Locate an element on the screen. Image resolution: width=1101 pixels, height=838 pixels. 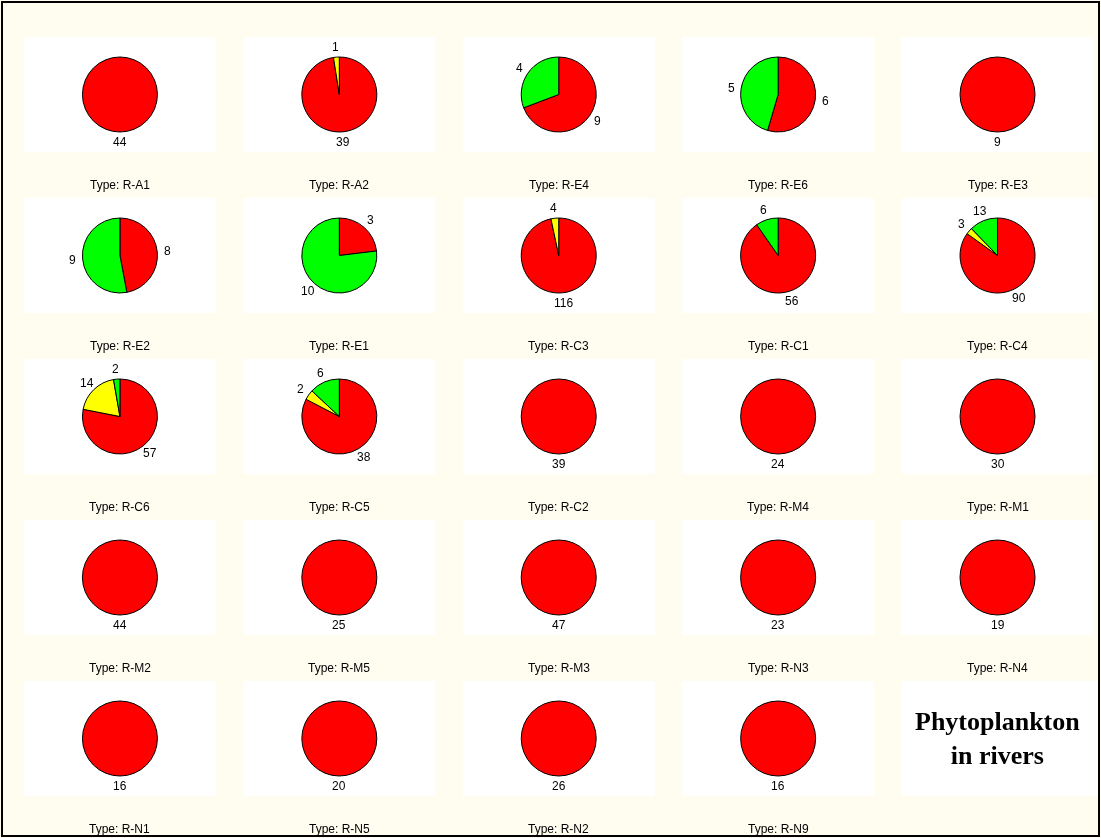
text: Type: R-M4 is located at coordinates (778, 507).